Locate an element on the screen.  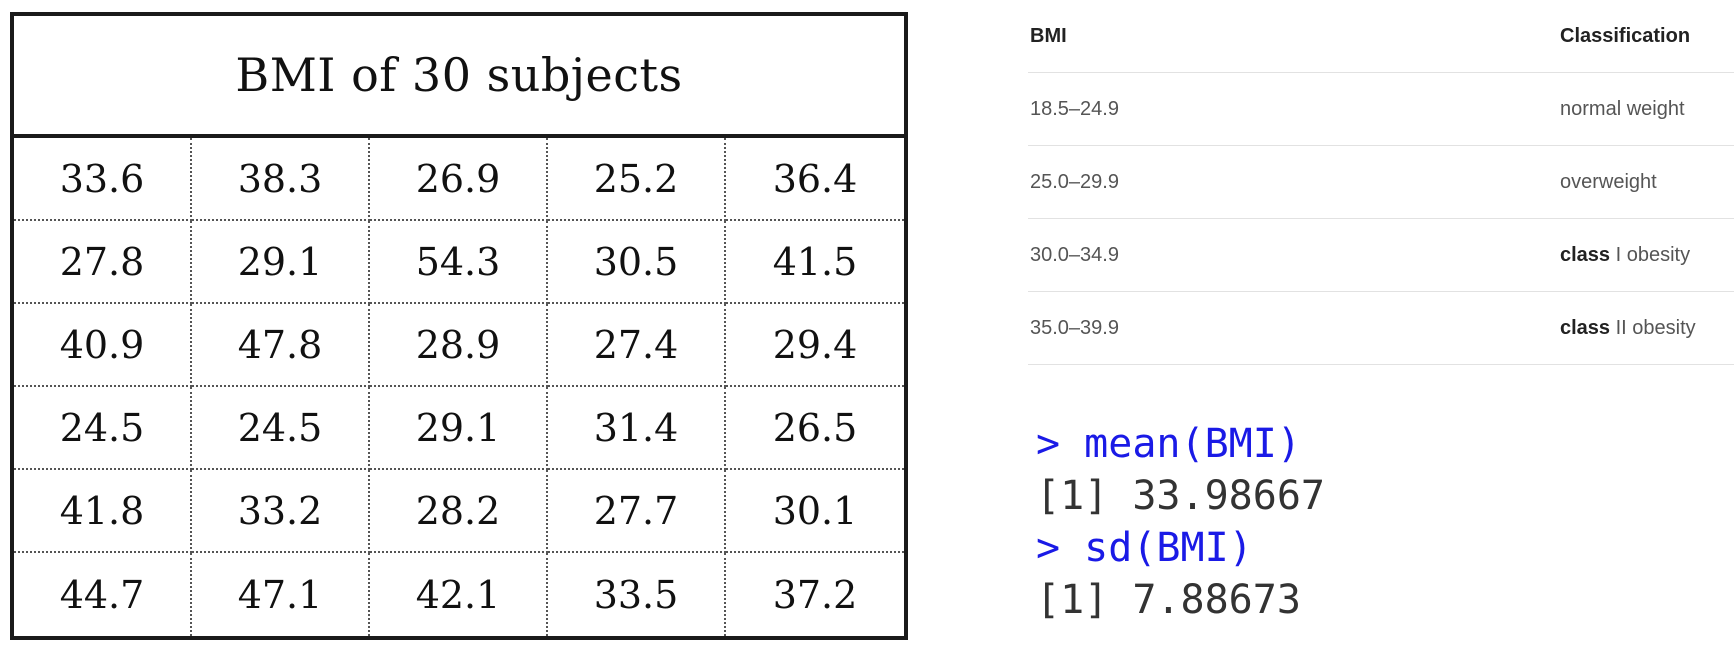
bmi-cell: 33.6 is located at coordinates (103, 179).